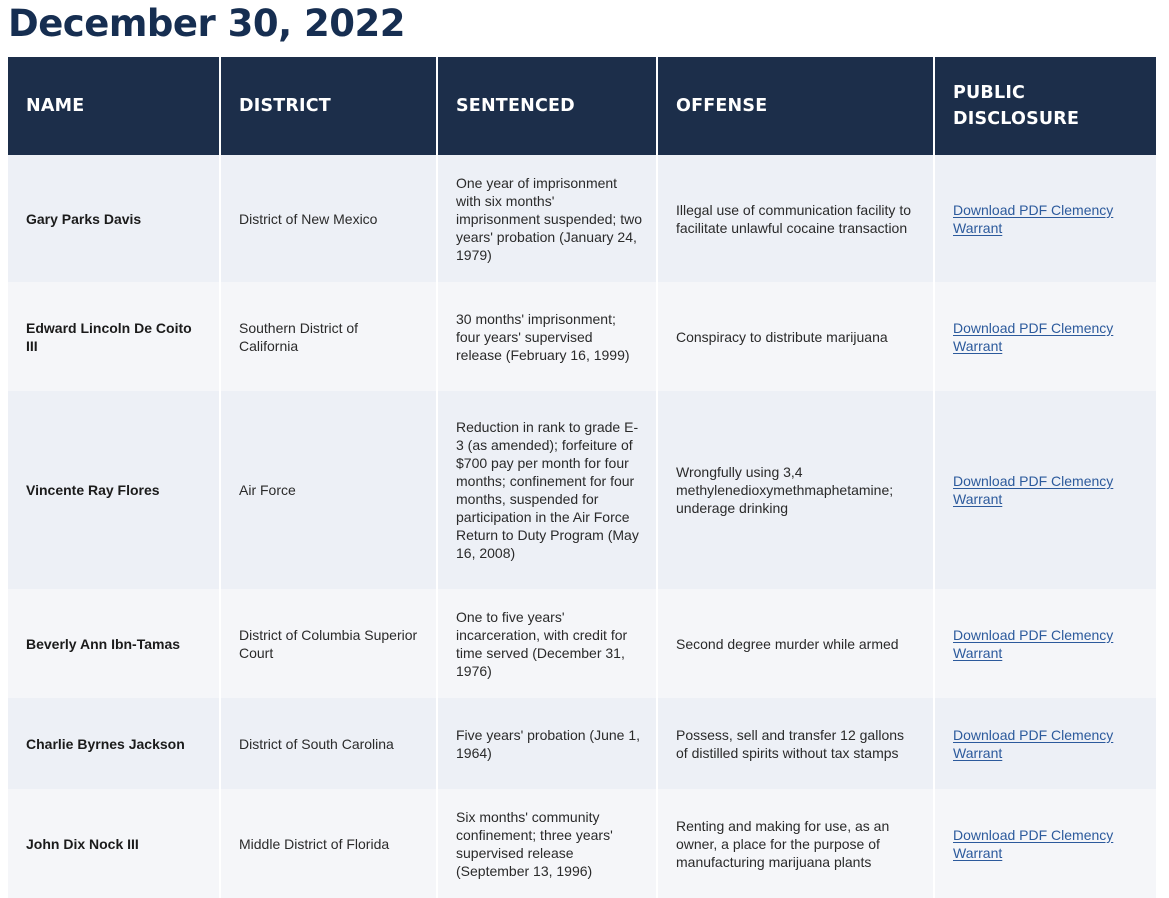 This screenshot has width=1169, height=898. What do you see at coordinates (207, 23) in the screenshot?
I see `page-title: December 30, 2022` at bounding box center [207, 23].